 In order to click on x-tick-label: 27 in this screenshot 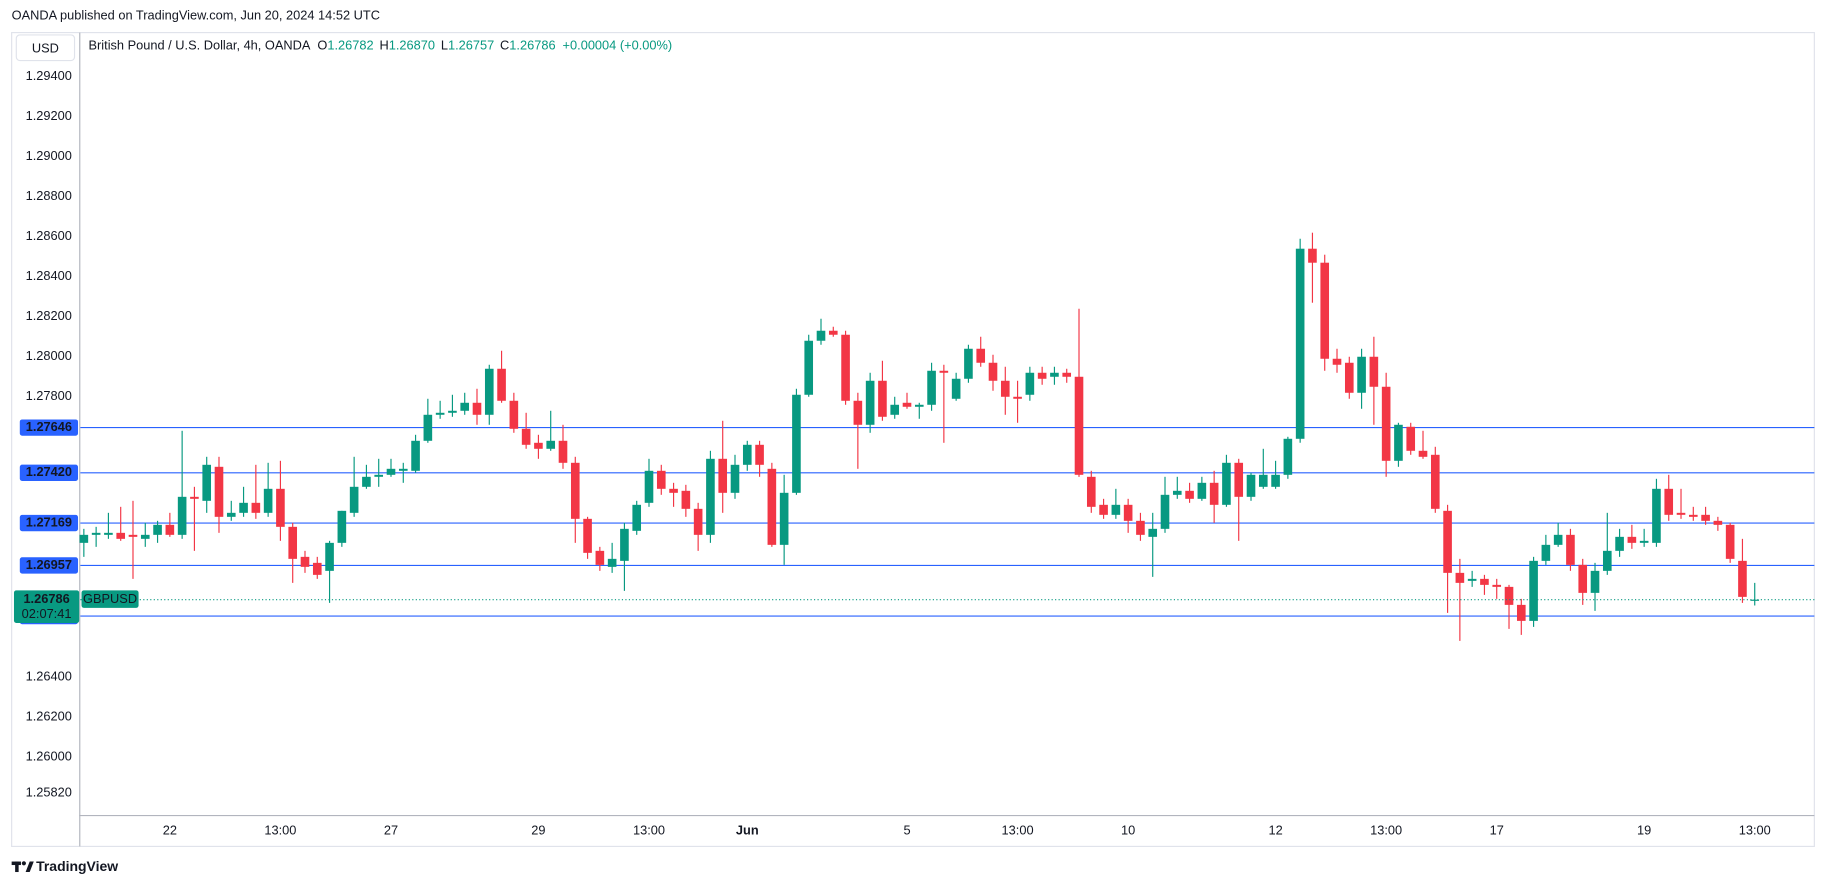, I will do `click(391, 830)`.